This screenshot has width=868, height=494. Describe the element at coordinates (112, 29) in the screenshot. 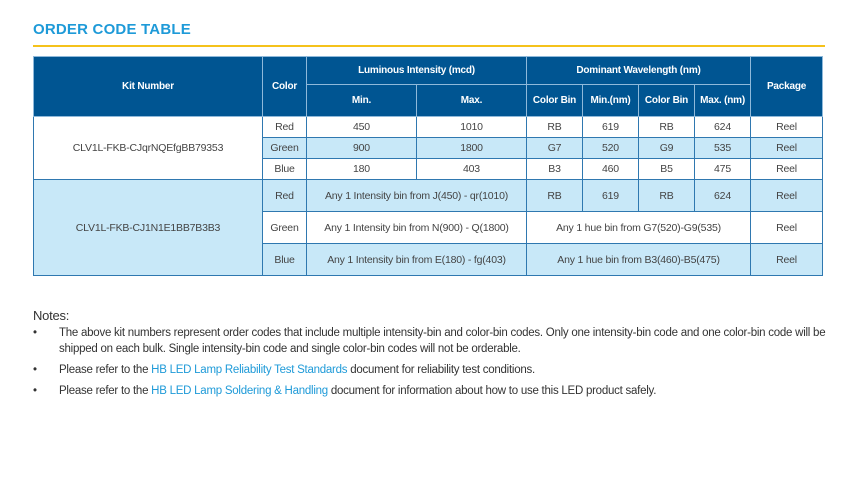

I see `page-title: ORDER CODE TABLE` at that location.